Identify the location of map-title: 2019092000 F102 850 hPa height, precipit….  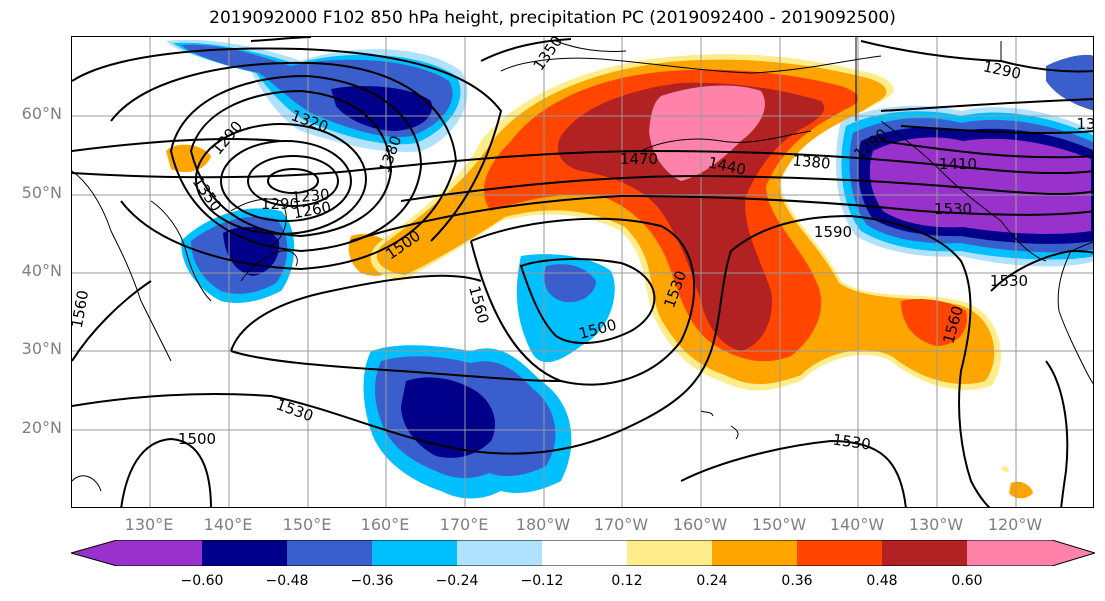
(552, 18).